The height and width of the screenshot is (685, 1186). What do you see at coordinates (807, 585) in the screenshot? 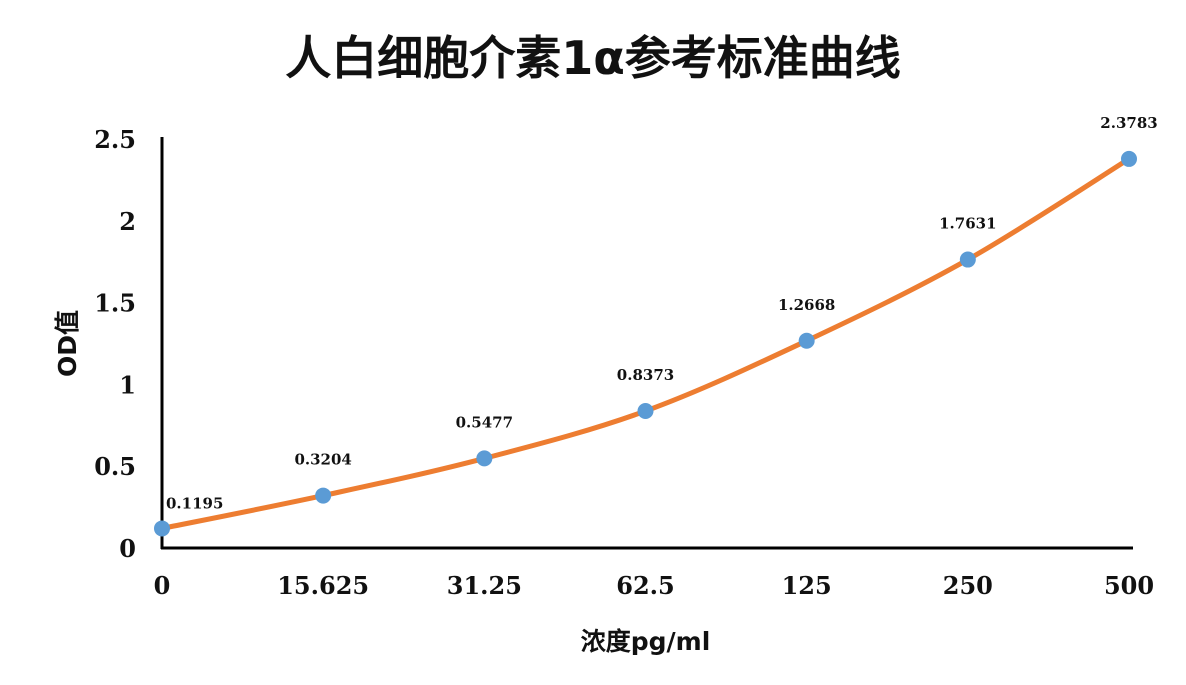
I see `x-tick-label: 125` at bounding box center [807, 585].